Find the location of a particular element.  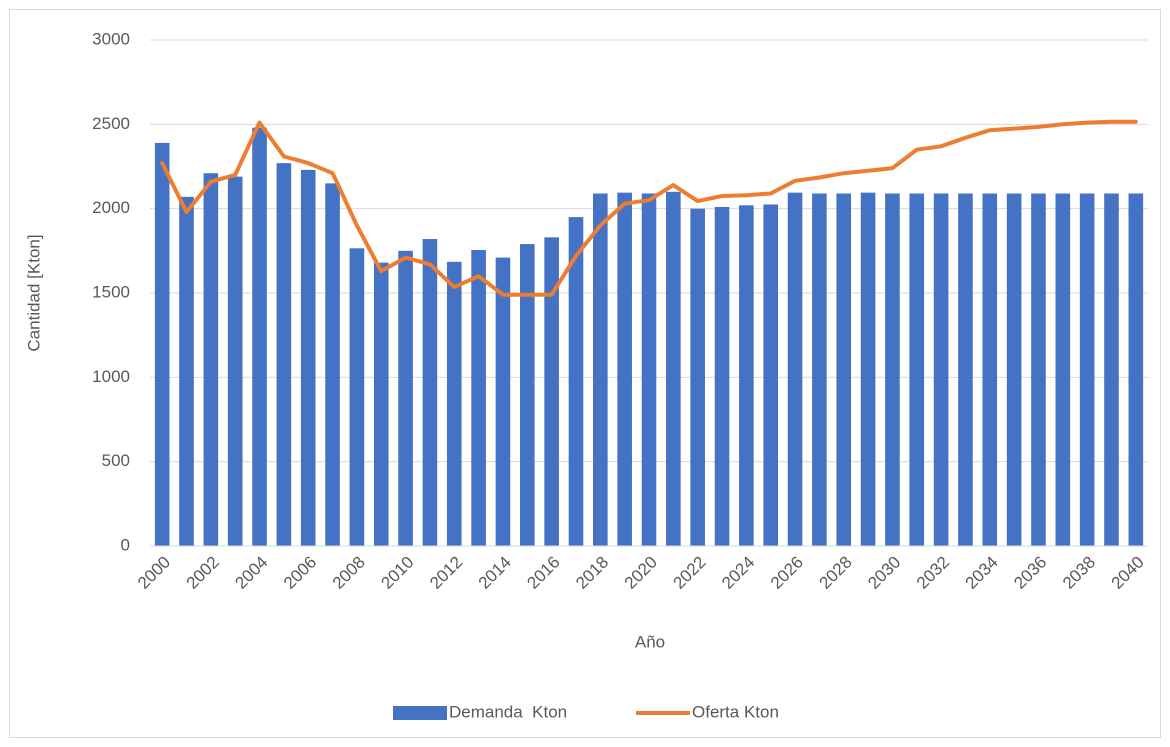

y-tick-label: 2500 is located at coordinates (111, 123).